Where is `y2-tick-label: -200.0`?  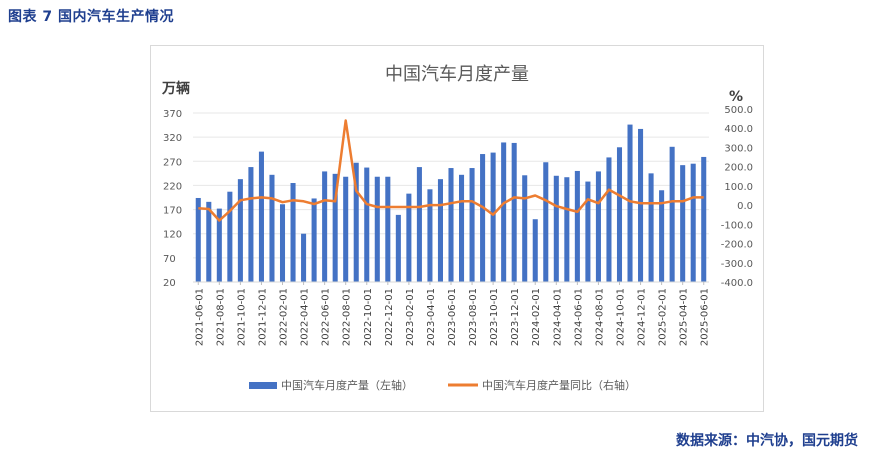 y2-tick-label: -200.0 is located at coordinates (737, 245).